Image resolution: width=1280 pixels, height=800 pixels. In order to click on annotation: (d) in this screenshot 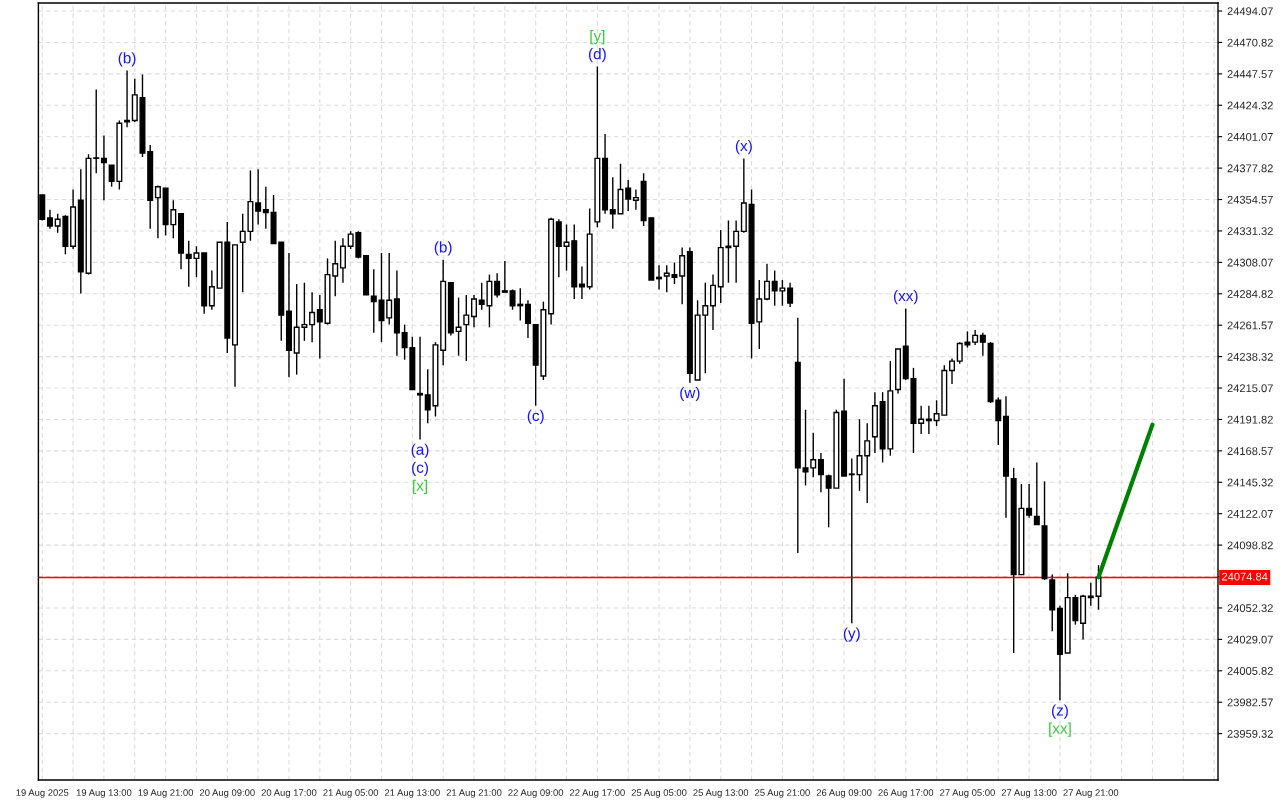, I will do `click(597, 55)`.